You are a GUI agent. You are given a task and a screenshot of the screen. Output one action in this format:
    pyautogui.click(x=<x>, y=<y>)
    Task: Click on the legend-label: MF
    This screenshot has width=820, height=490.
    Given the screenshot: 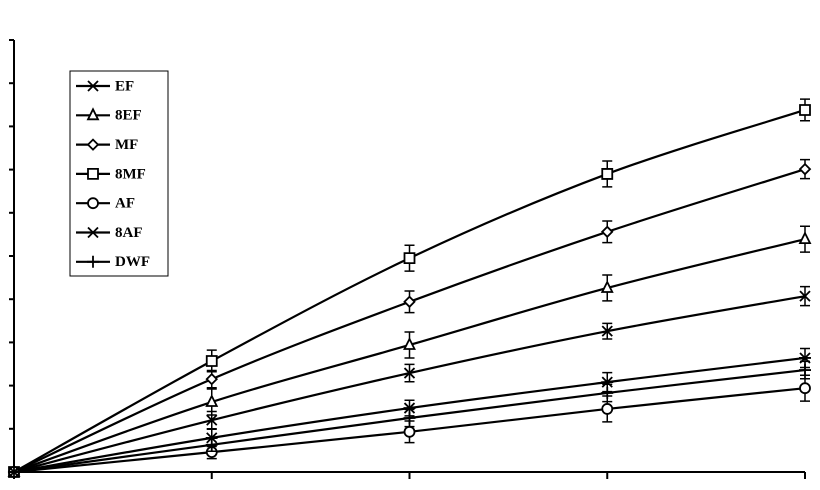 What is the action you would take?
    pyautogui.click(x=126, y=145)
    